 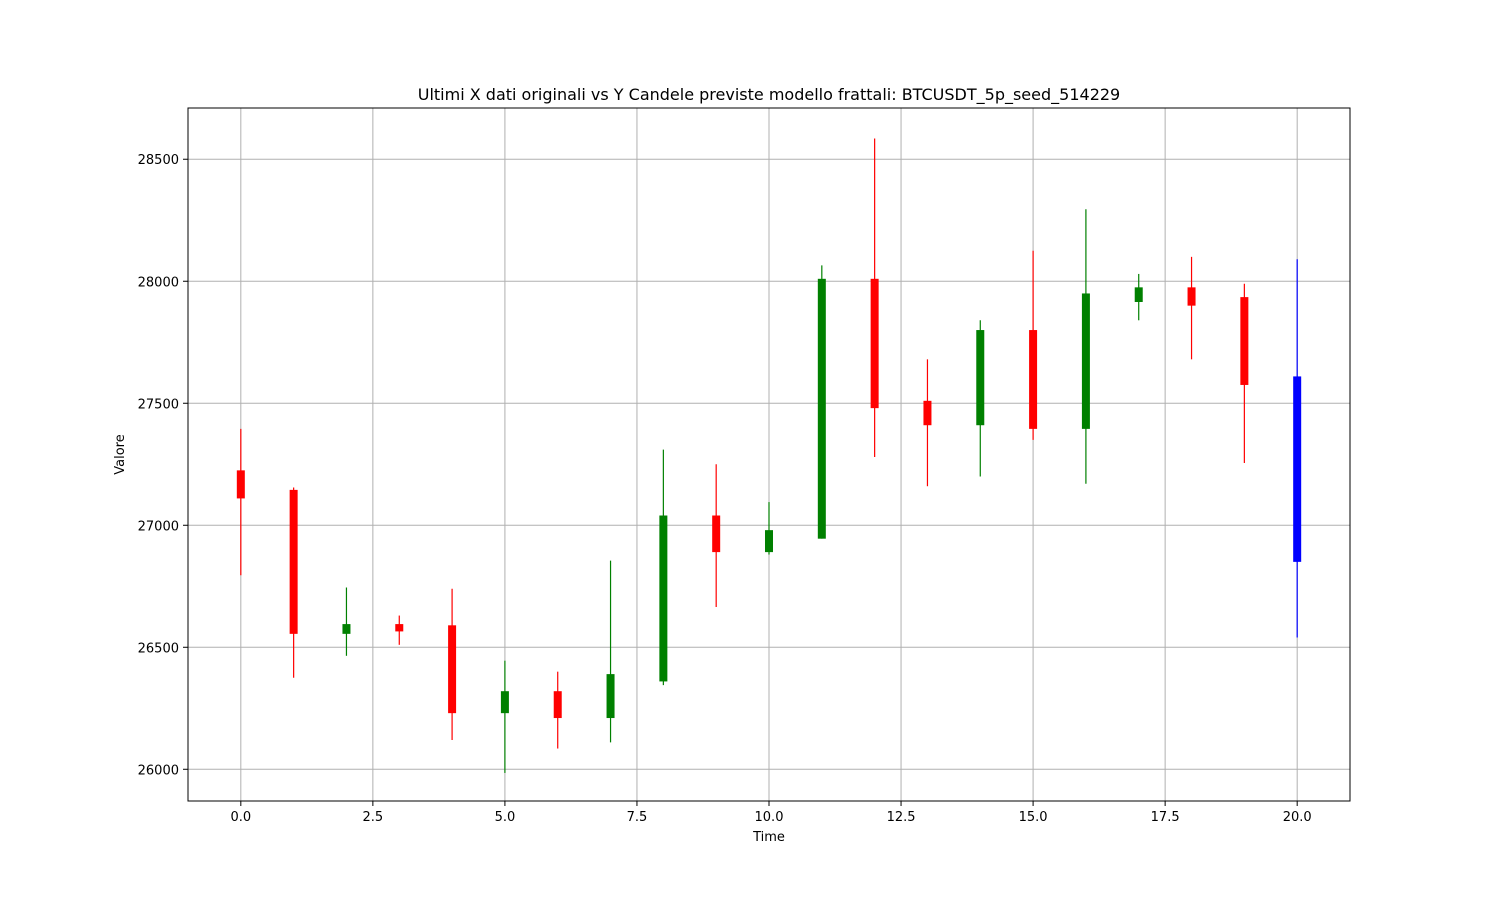 I want to click on x-tick-label: 15.0, so click(x=1033, y=817).